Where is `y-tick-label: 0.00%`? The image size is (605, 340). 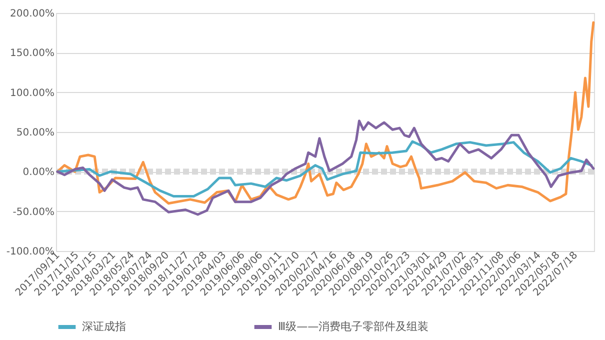
y-tick-label: 0.00% is located at coordinates (38, 172).